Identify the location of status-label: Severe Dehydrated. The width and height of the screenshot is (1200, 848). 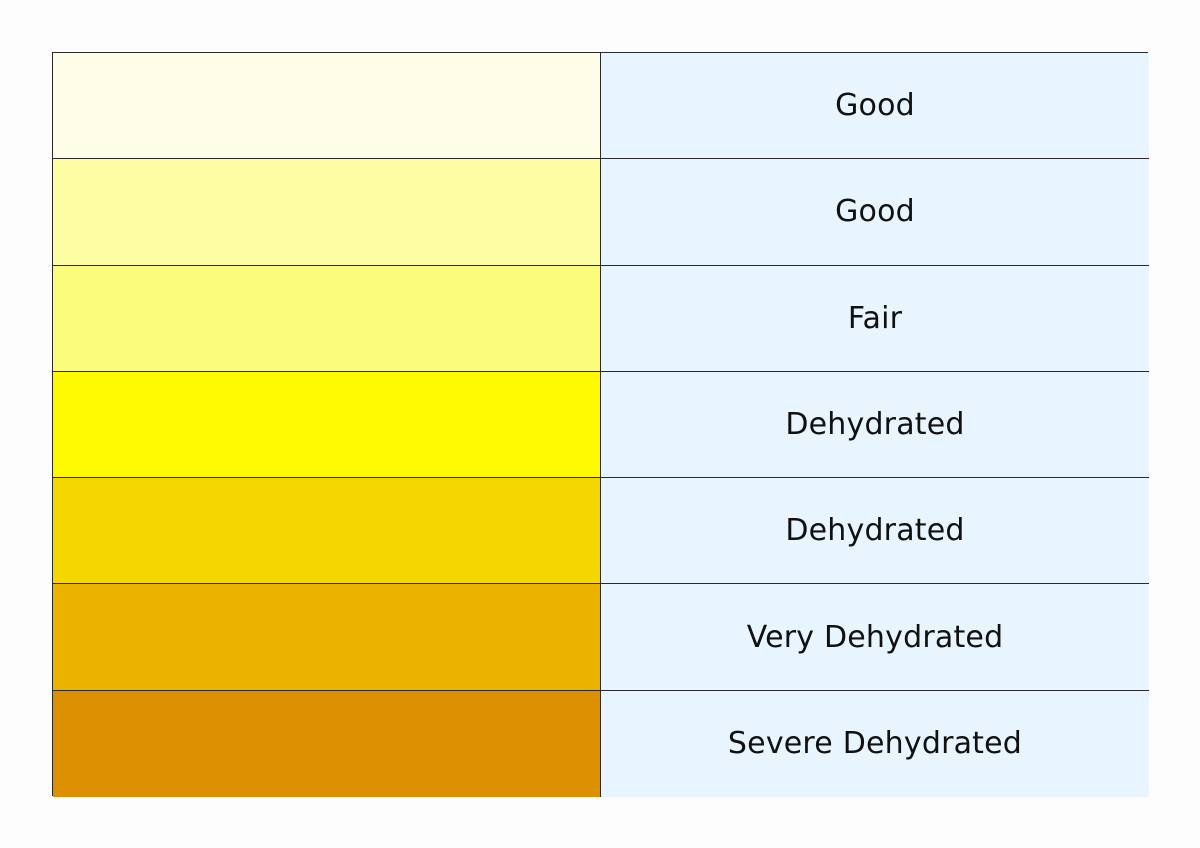
(875, 744).